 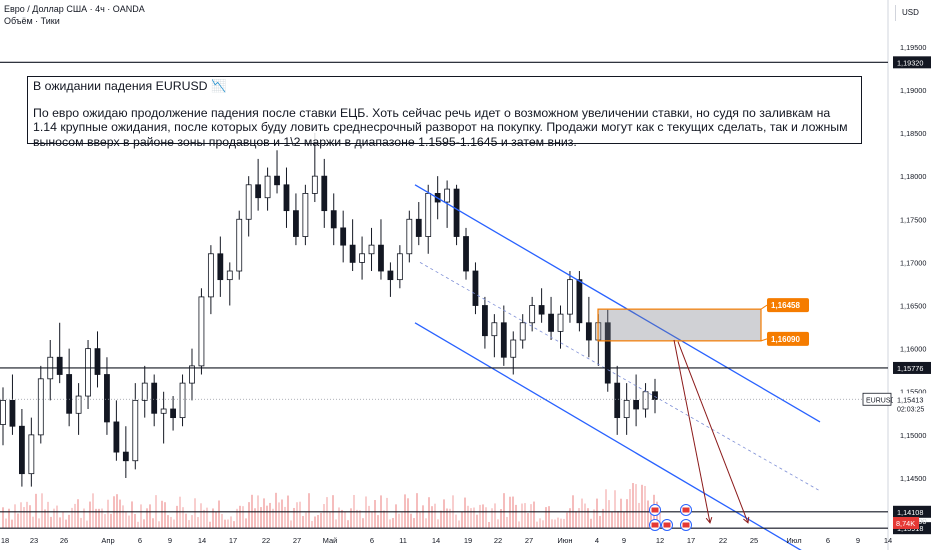 What do you see at coordinates (713, 432) in the screenshot?
I see `projection-arrow-line` at bounding box center [713, 432].